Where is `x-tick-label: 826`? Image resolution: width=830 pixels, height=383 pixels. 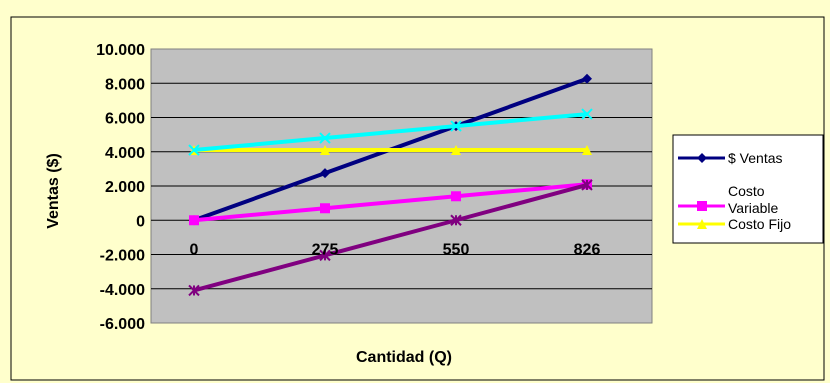 x-tick-label: 826 is located at coordinates (587, 249).